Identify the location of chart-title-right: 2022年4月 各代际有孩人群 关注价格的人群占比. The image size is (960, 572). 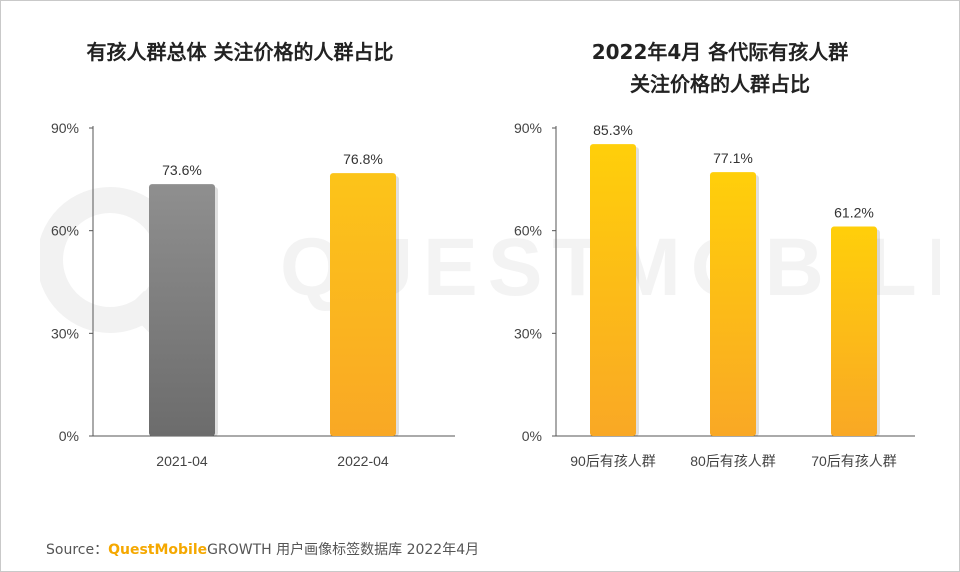
(720, 68).